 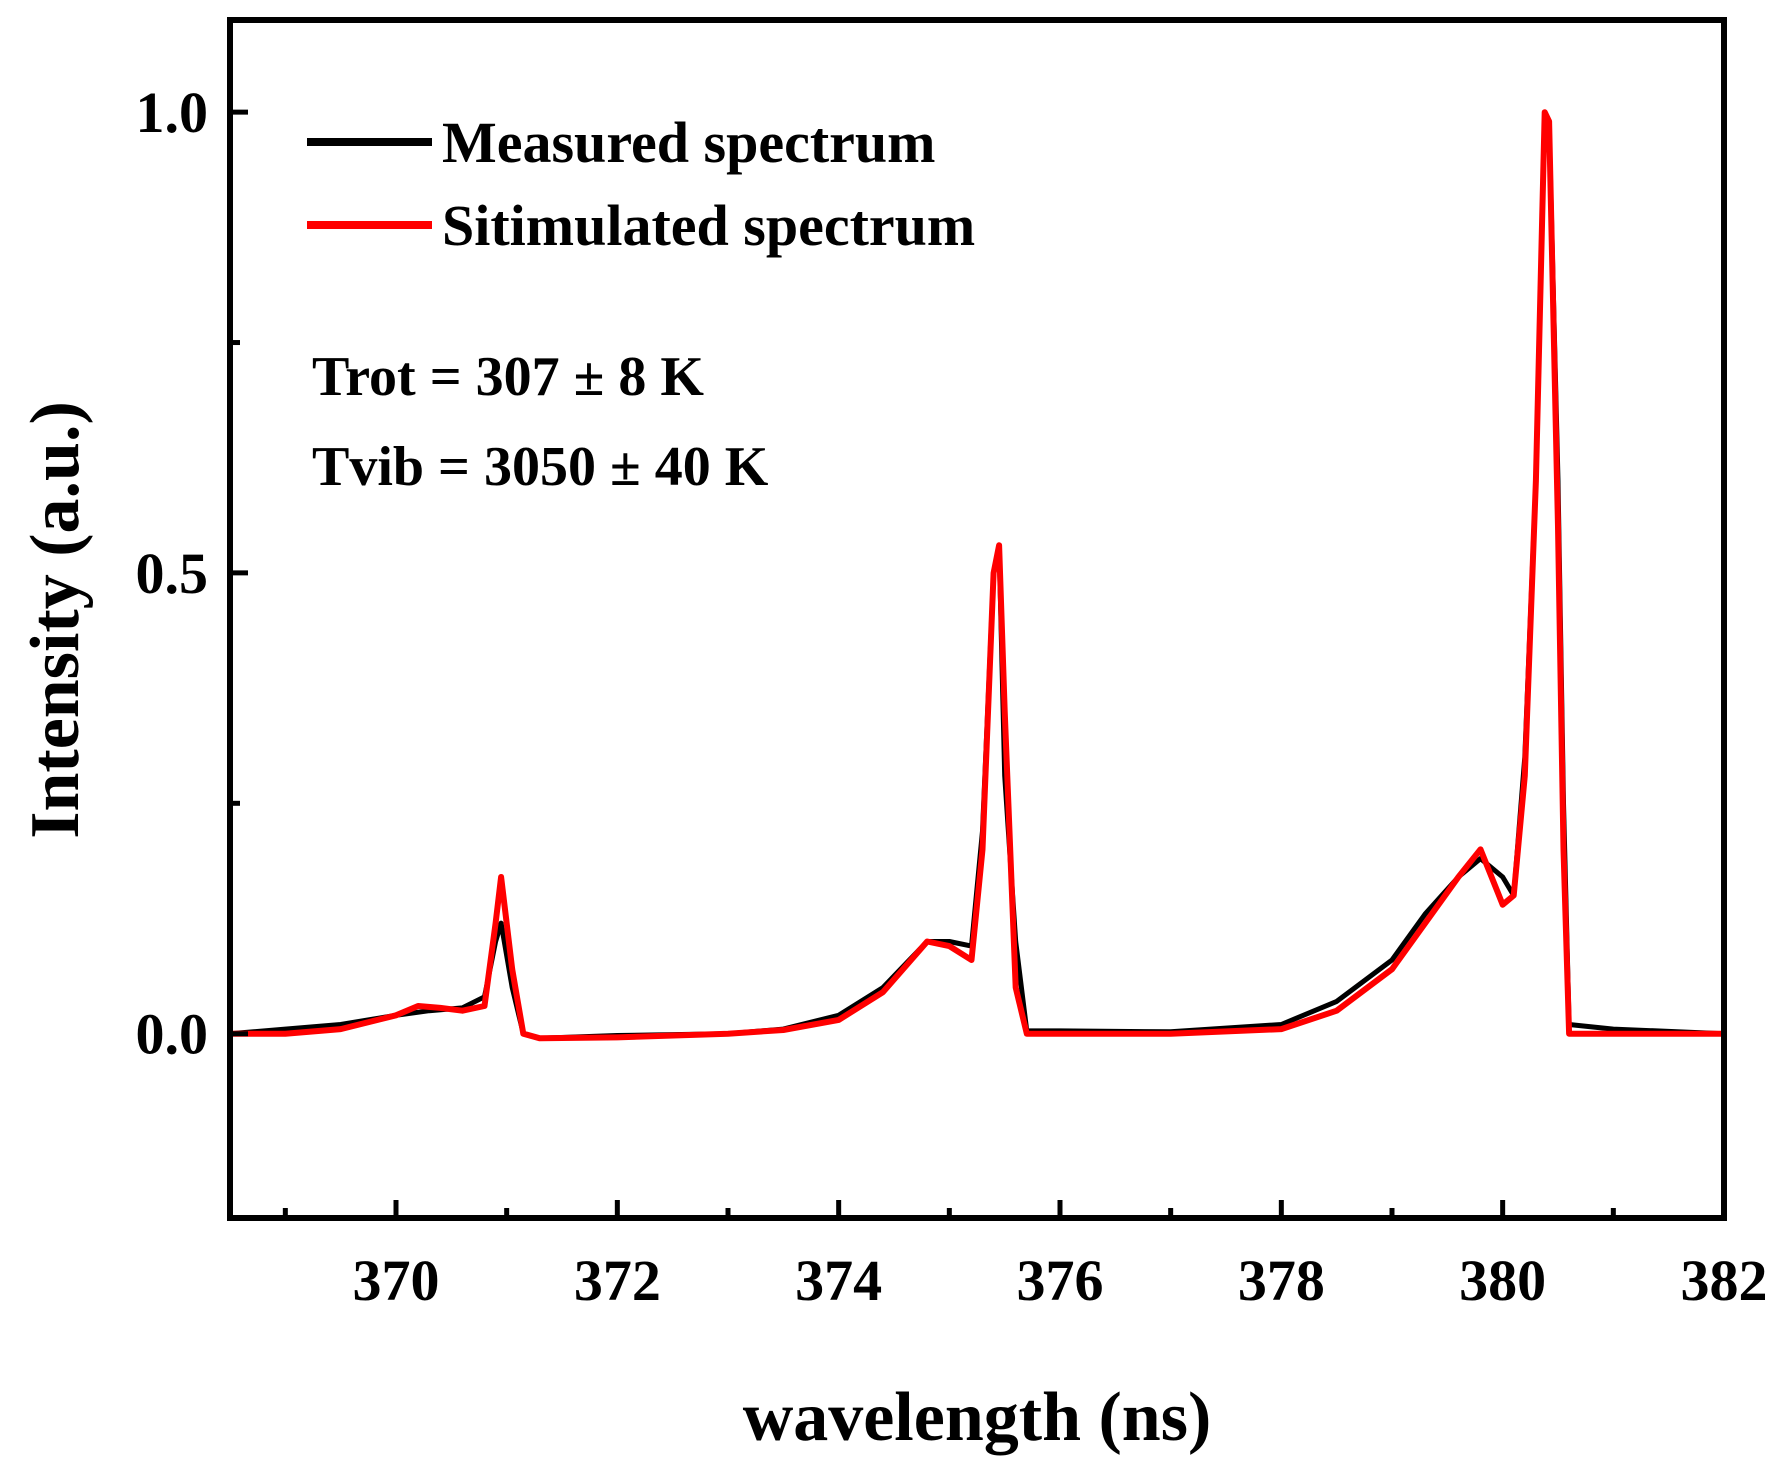 I want to click on y-tick-label: 0.0, so click(x=172, y=1034).